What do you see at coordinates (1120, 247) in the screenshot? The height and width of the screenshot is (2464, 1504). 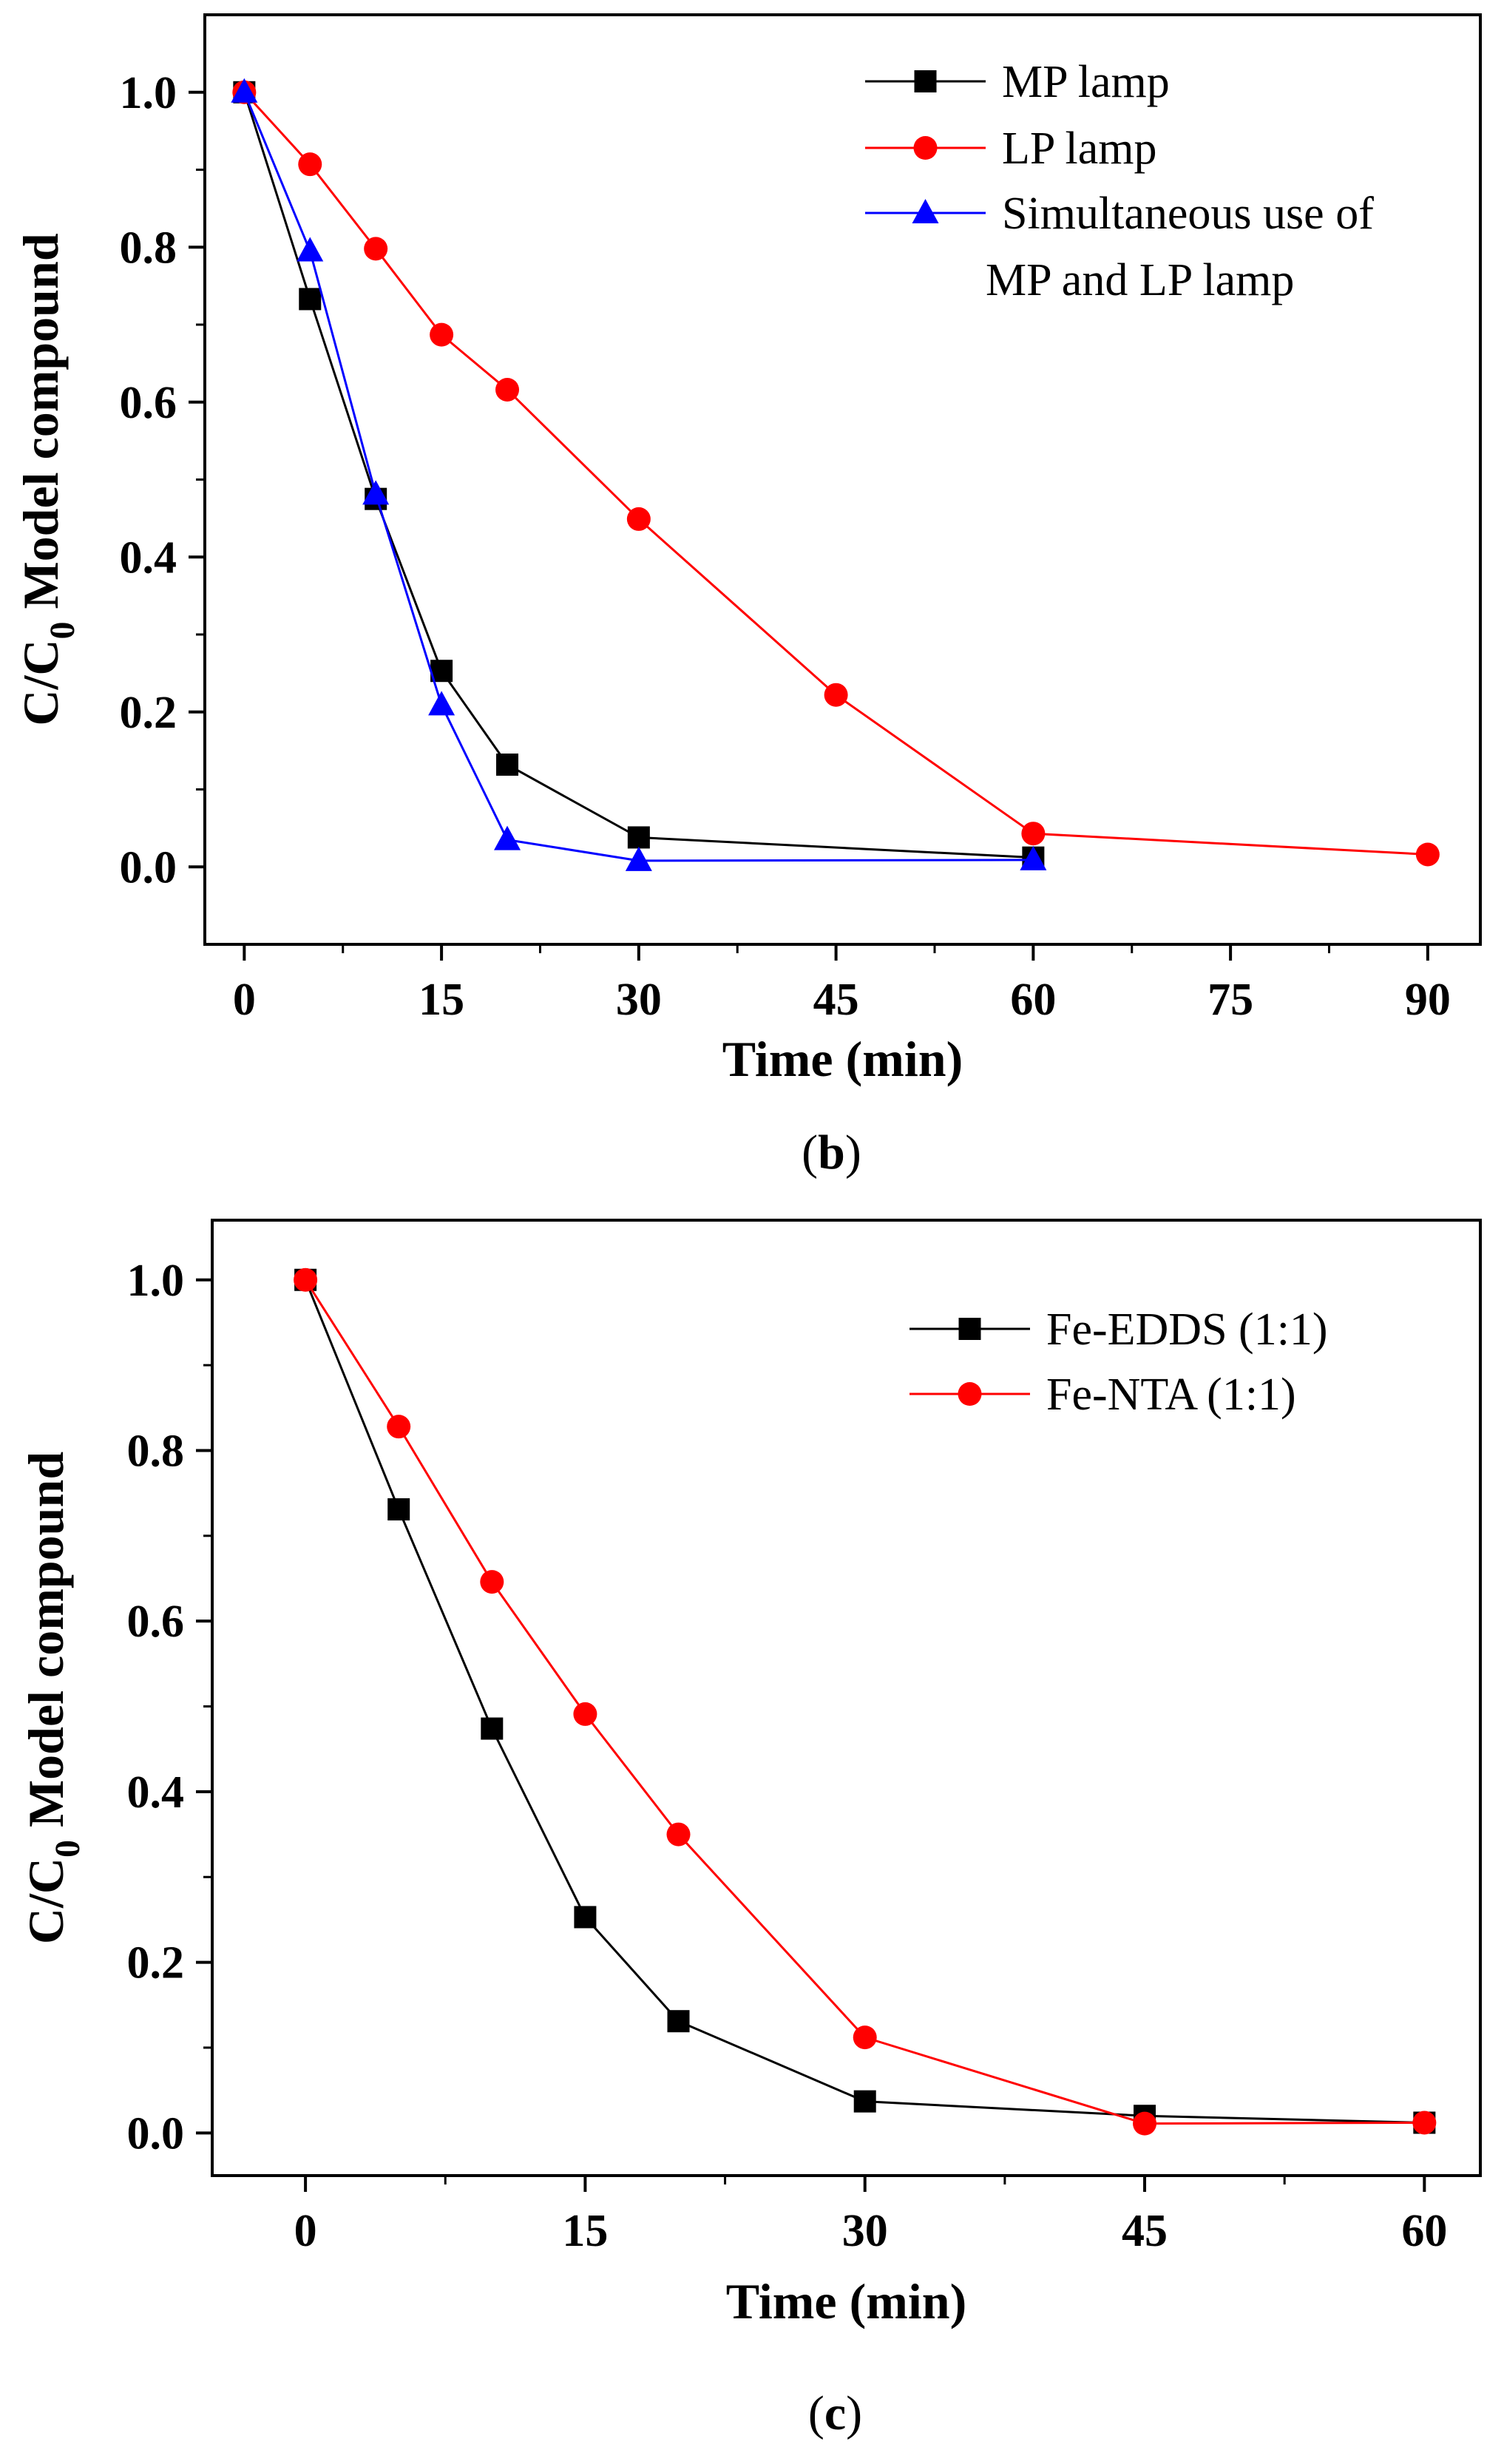 I see `legend-item: Simultaneous use of MP and LP lamp` at bounding box center [1120, 247].